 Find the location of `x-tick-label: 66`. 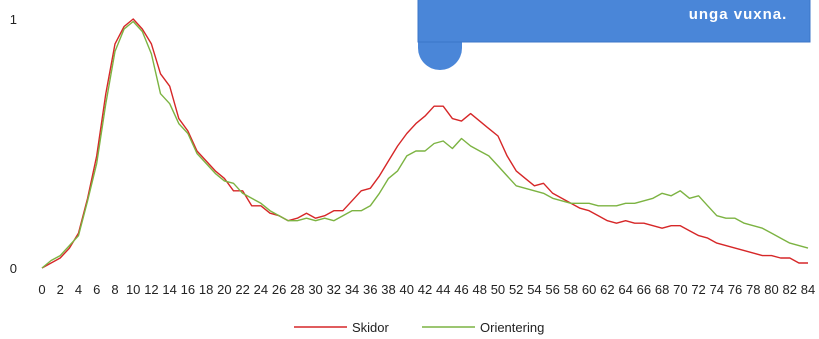

x-tick-label: 66 is located at coordinates (644, 289).